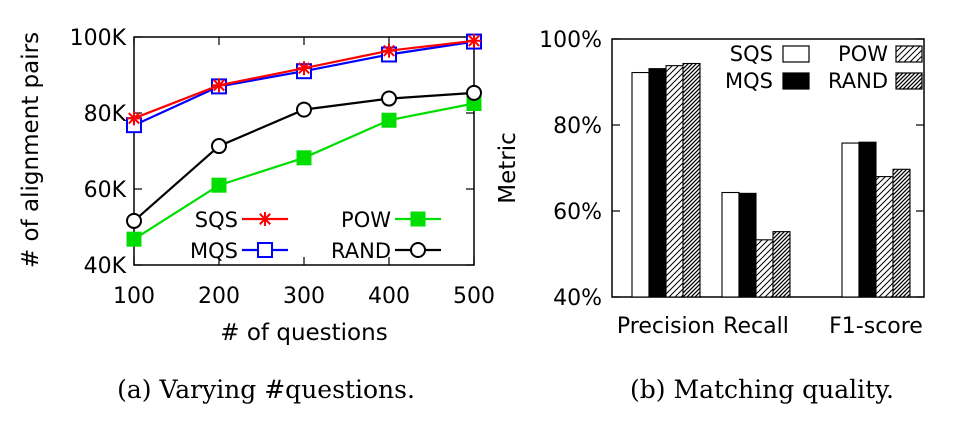 Image resolution: width=978 pixels, height=422 pixels. What do you see at coordinates (315, 235) in the screenshot?
I see `legend-a: SQS POW MQS RAND` at bounding box center [315, 235].